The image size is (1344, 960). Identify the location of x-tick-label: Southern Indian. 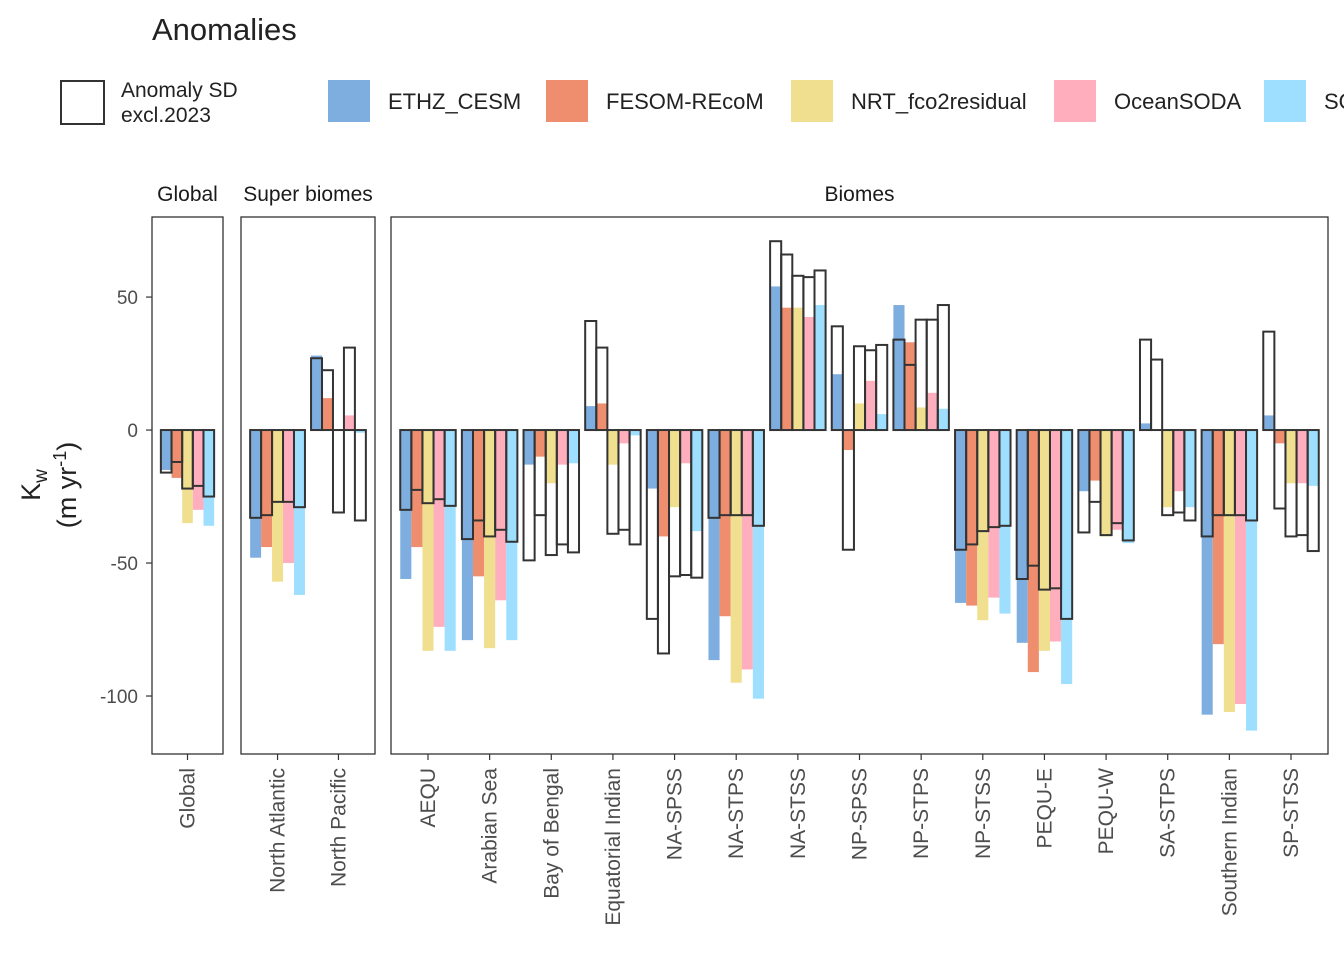
(1229, 842).